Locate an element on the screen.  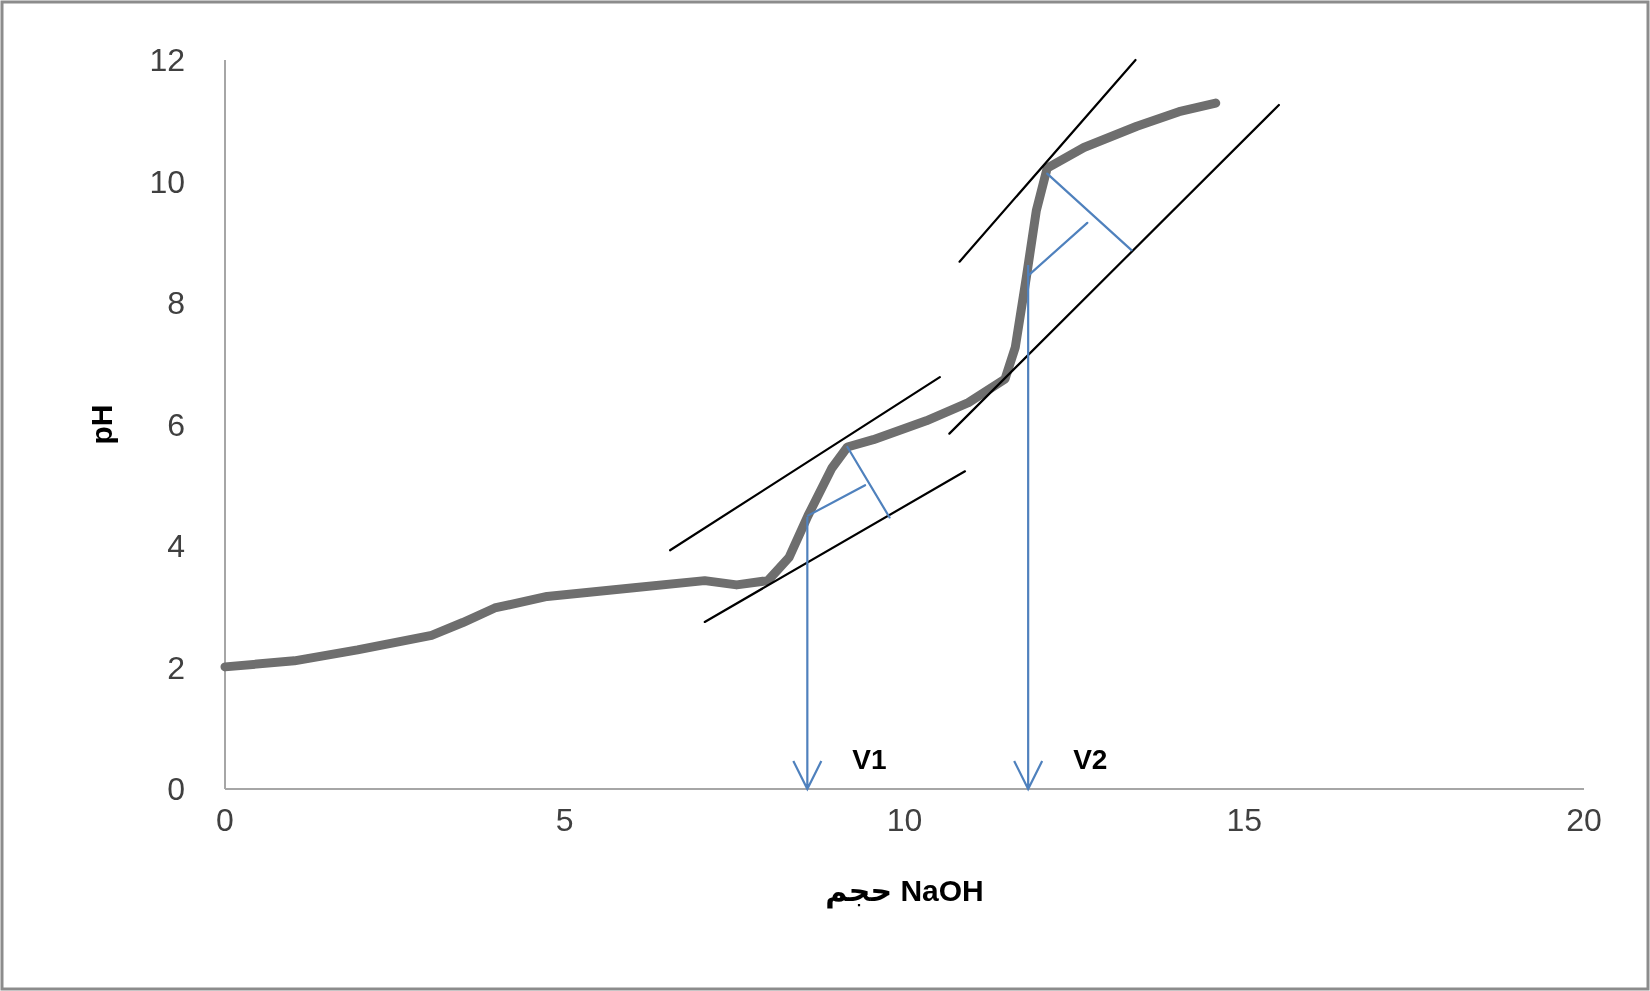
y-tick-label: 8 is located at coordinates (176, 303).